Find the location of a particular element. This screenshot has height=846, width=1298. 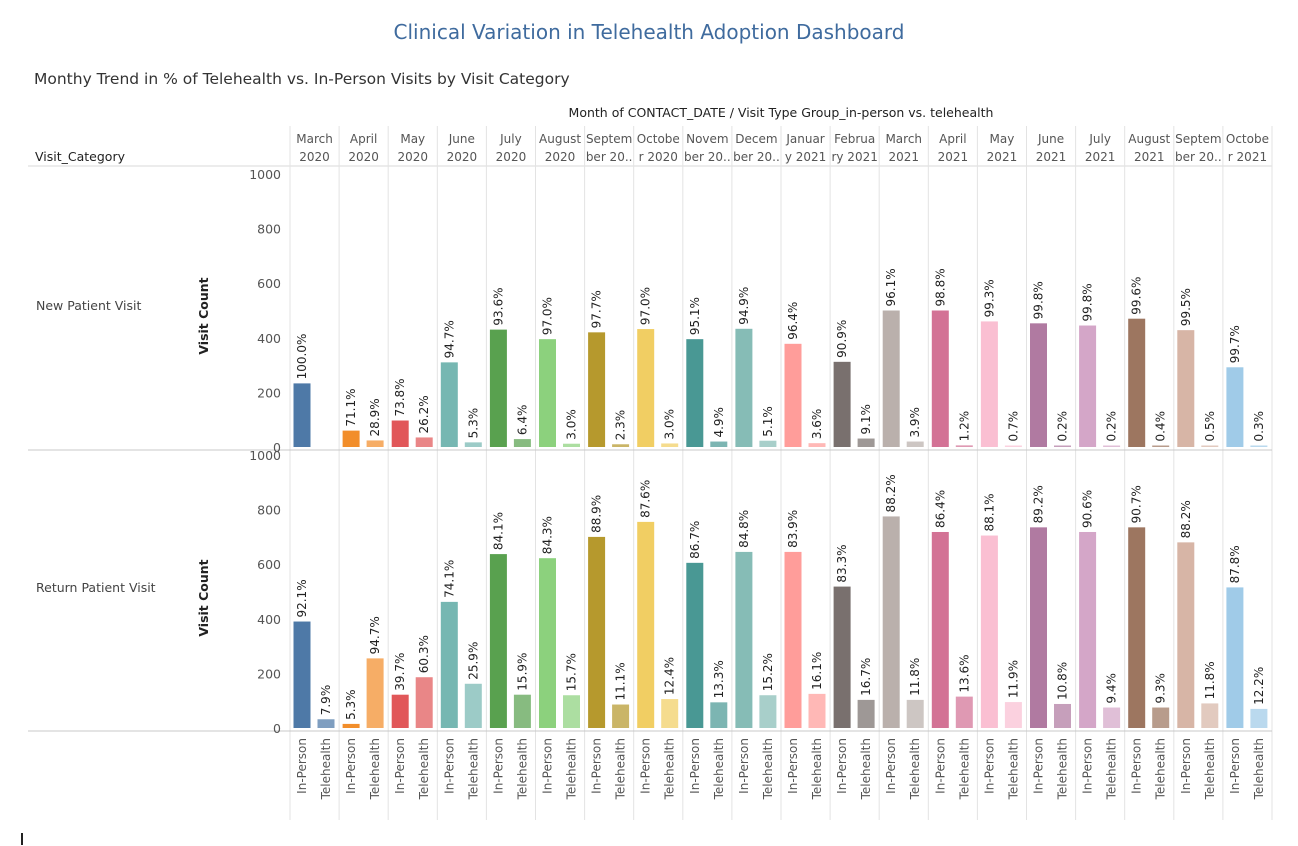

data-label-in-person: 84.1% is located at coordinates (498, 531).